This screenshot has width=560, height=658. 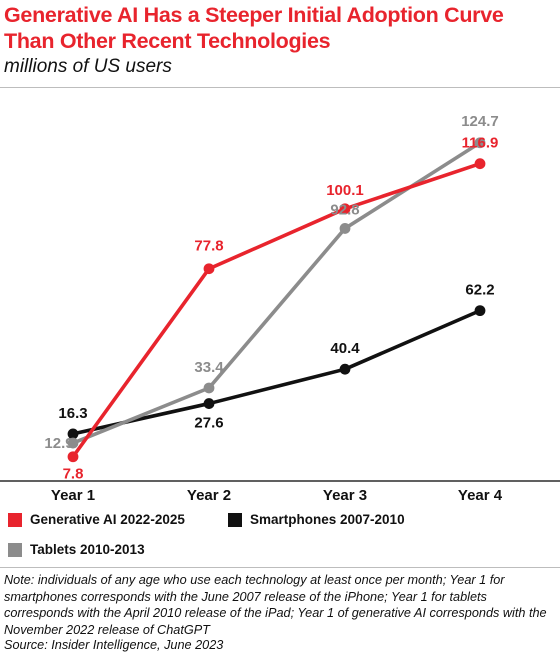 What do you see at coordinates (480, 121) in the screenshot?
I see `data-label-tablets: 124.7` at bounding box center [480, 121].